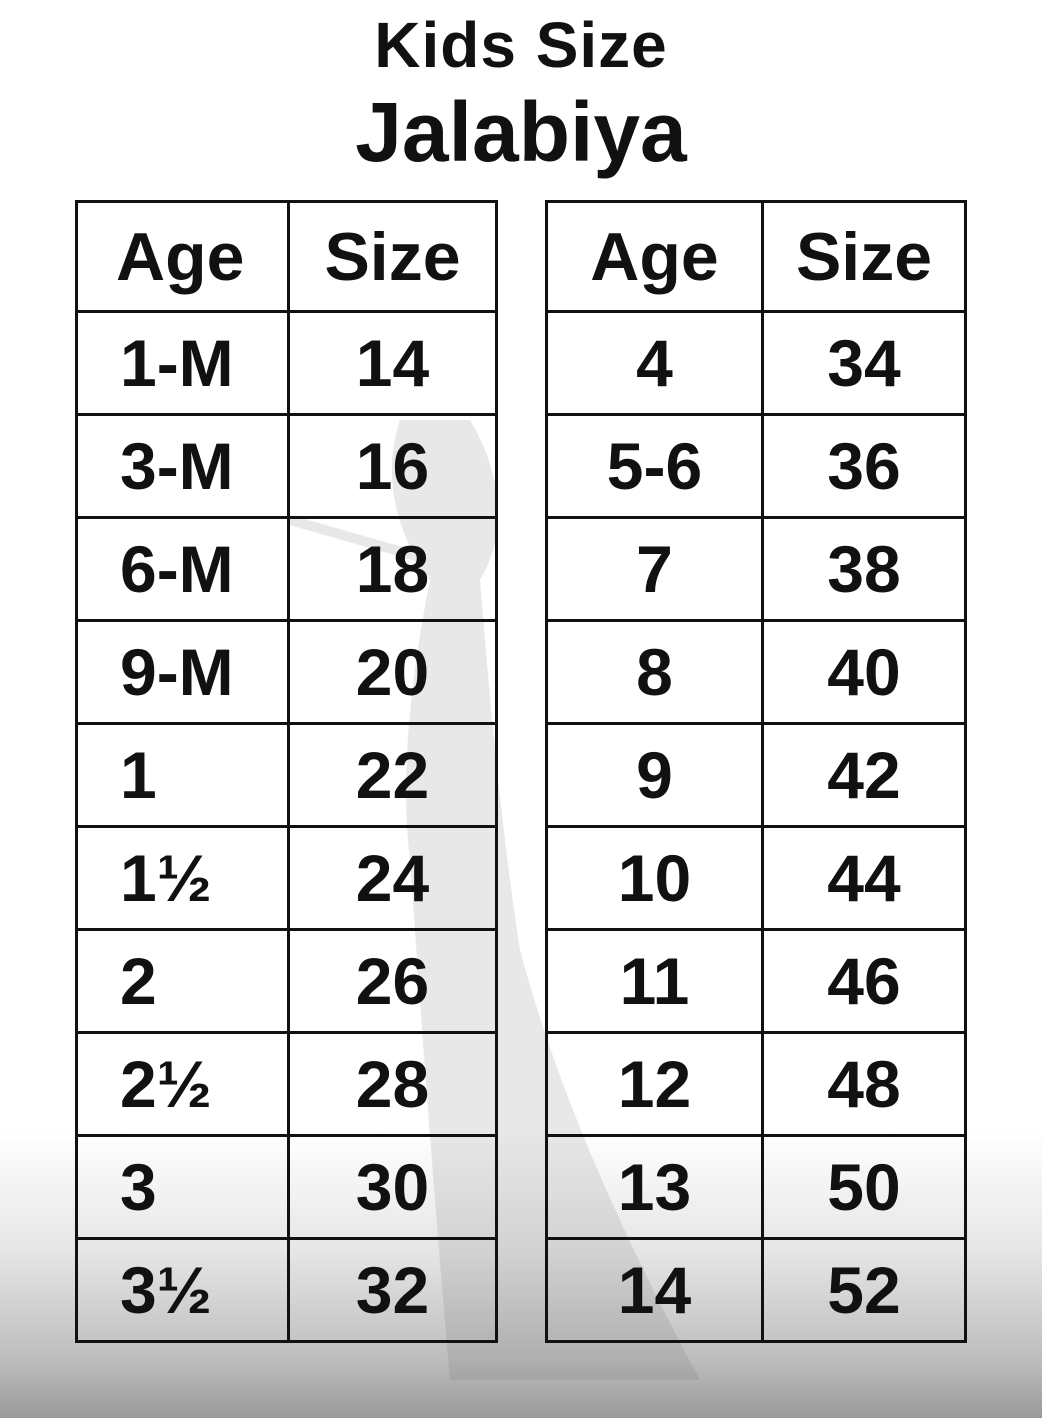  I want to click on age-cell: 12, so click(654, 1084).